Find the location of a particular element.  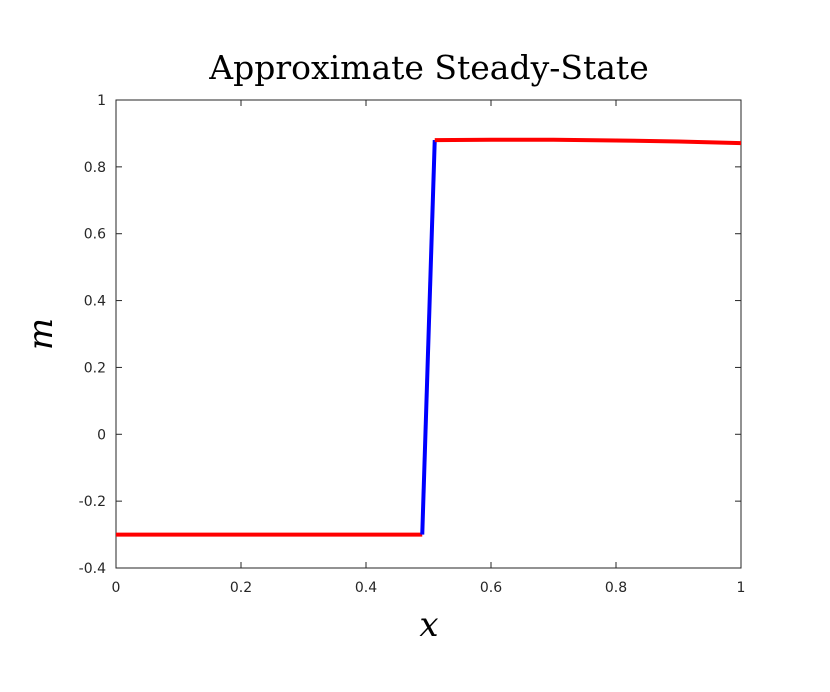

y-tick-label: 0.4 is located at coordinates (95, 302).